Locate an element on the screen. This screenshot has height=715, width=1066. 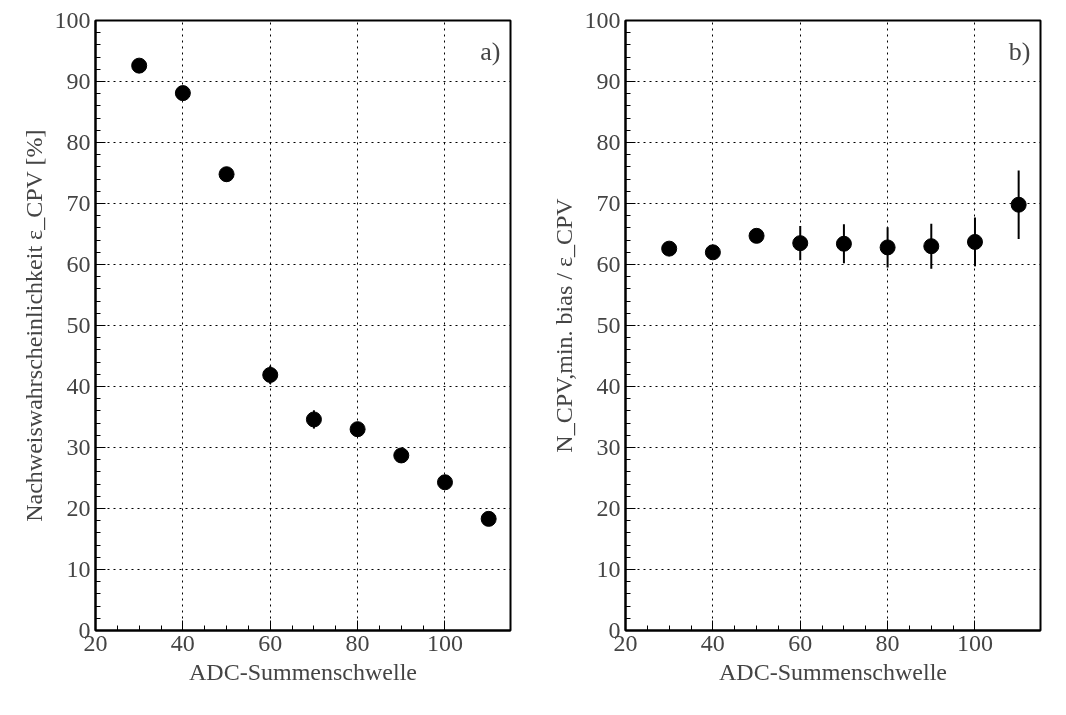
y-axis-title: Nachweiswahrscheinlichkeit ε_CPV [%] is located at coordinates (33, 325).